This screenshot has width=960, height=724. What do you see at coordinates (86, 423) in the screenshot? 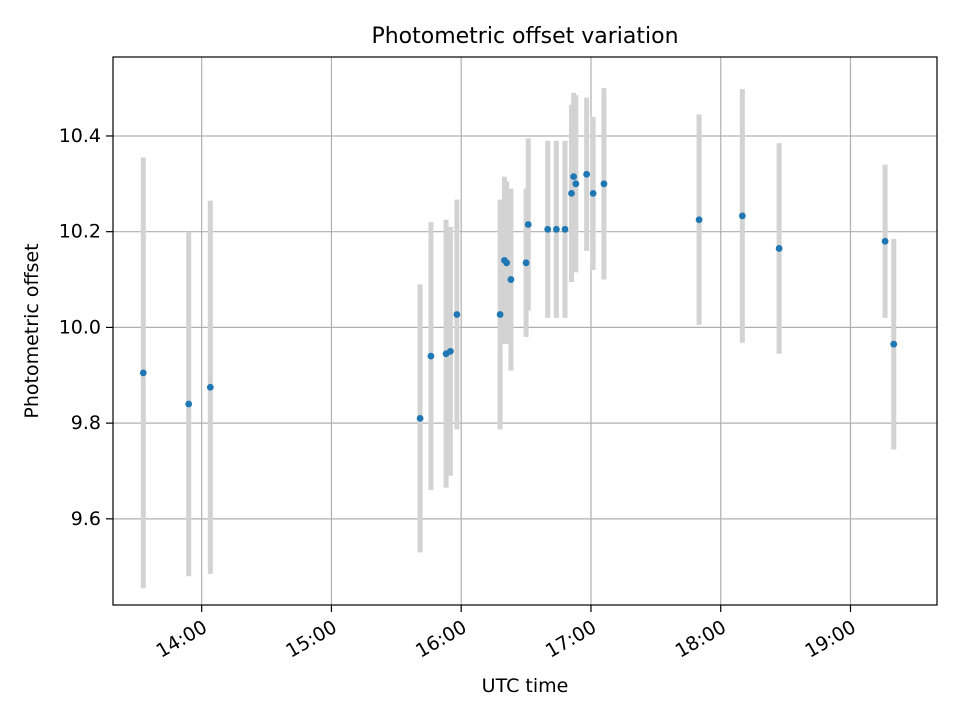
I see `y-tick-label: 9.8` at bounding box center [86, 423].